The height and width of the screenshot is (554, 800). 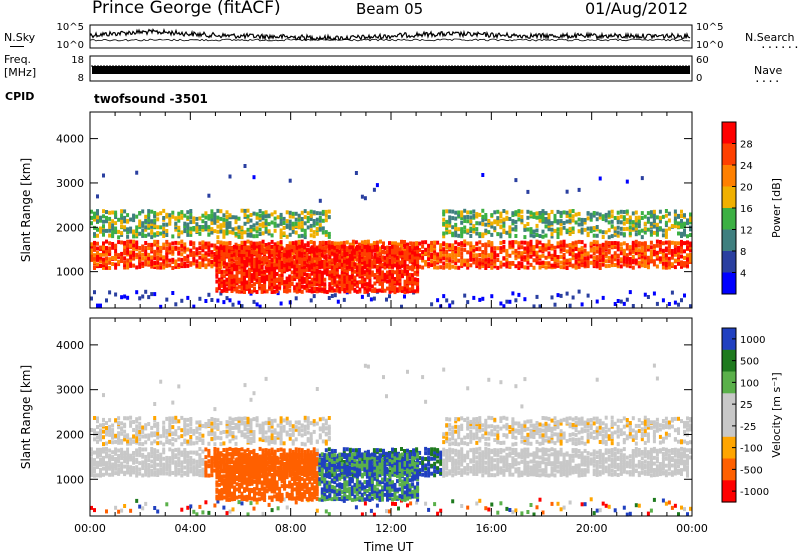 What do you see at coordinates (70, 272) in the screenshot?
I see `power-y-tick-label: 1000` at bounding box center [70, 272].